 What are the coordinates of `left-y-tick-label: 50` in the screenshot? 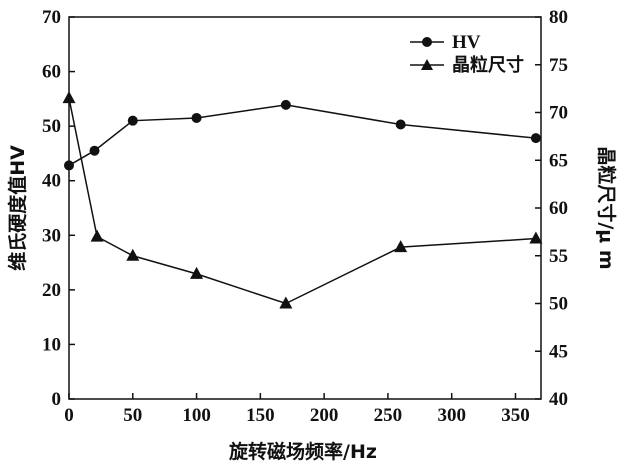 It's located at (51, 126).